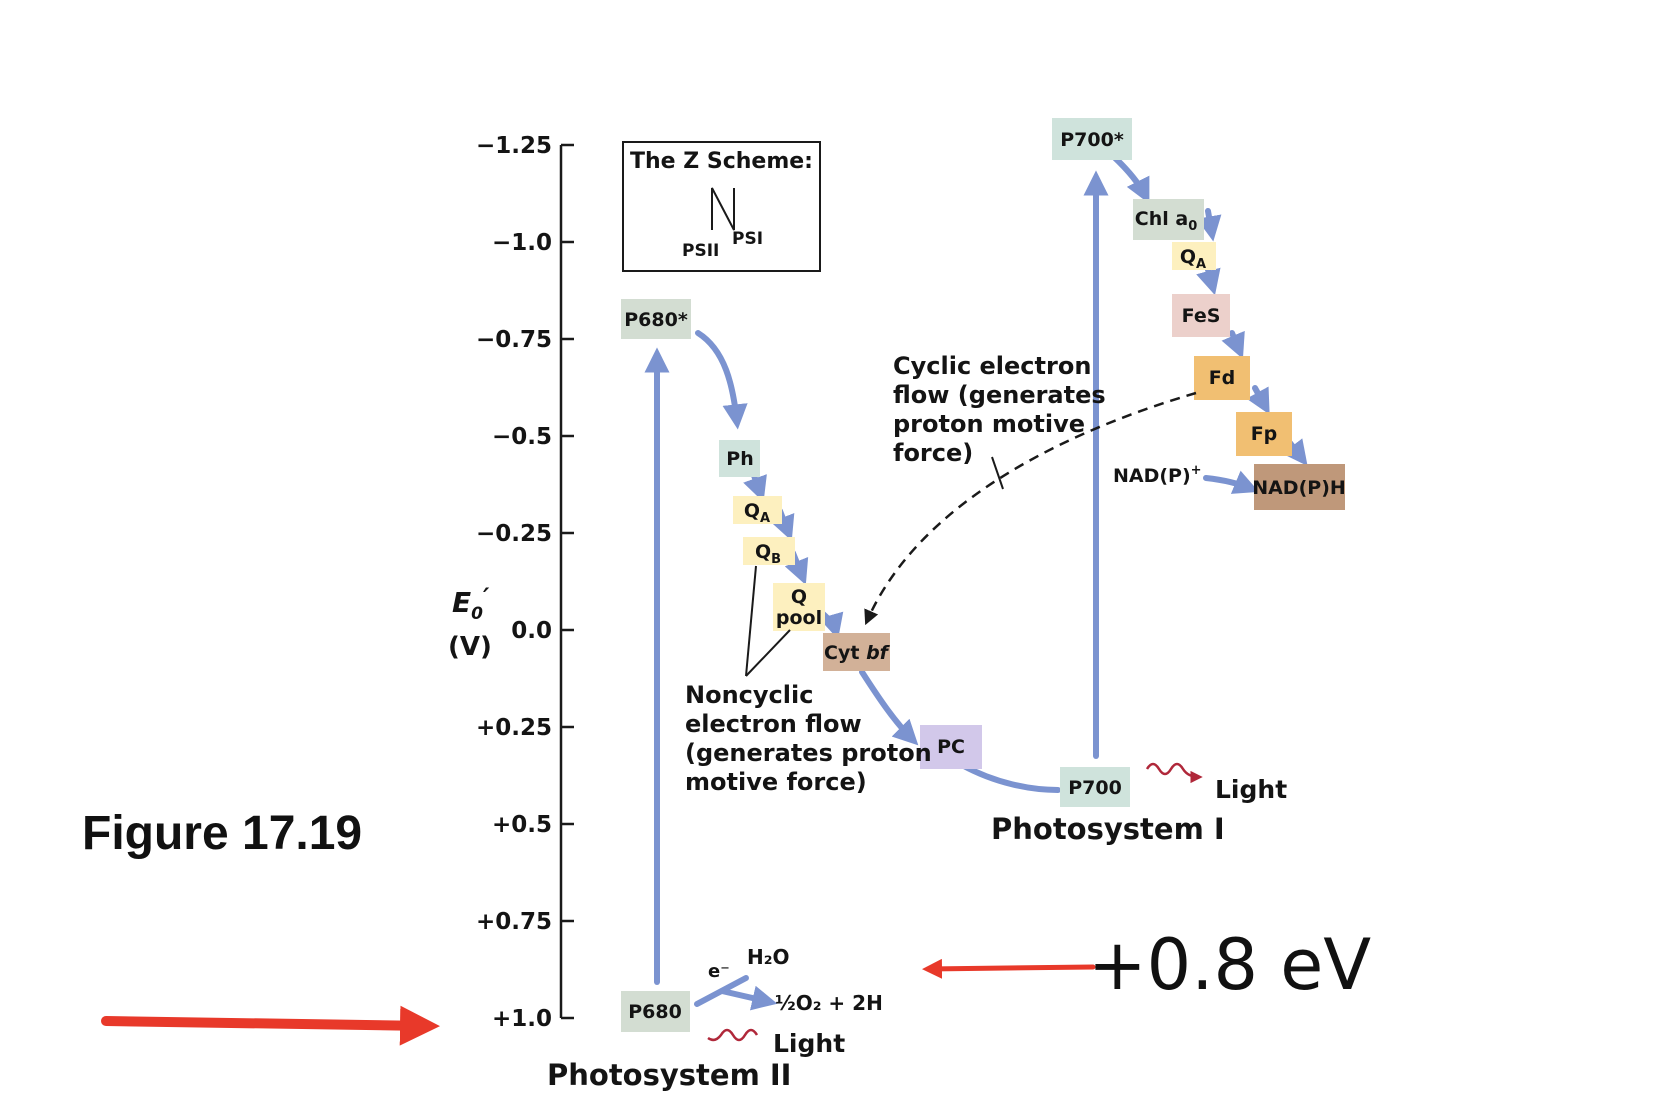 The image size is (1658, 1101). Describe the element at coordinates (514, 728) in the screenshot. I see `tick-label: +0.25` at that location.